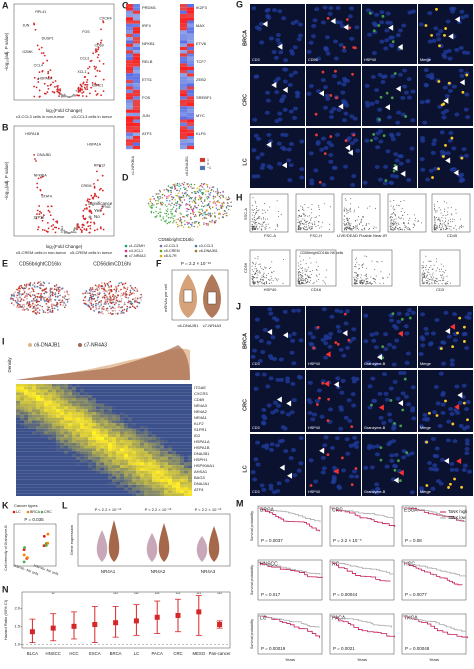 This screenshot has height=669, width=474. What do you see at coordinates (188, 296) in the screenshot?
I see `box` at bounding box center [188, 296].